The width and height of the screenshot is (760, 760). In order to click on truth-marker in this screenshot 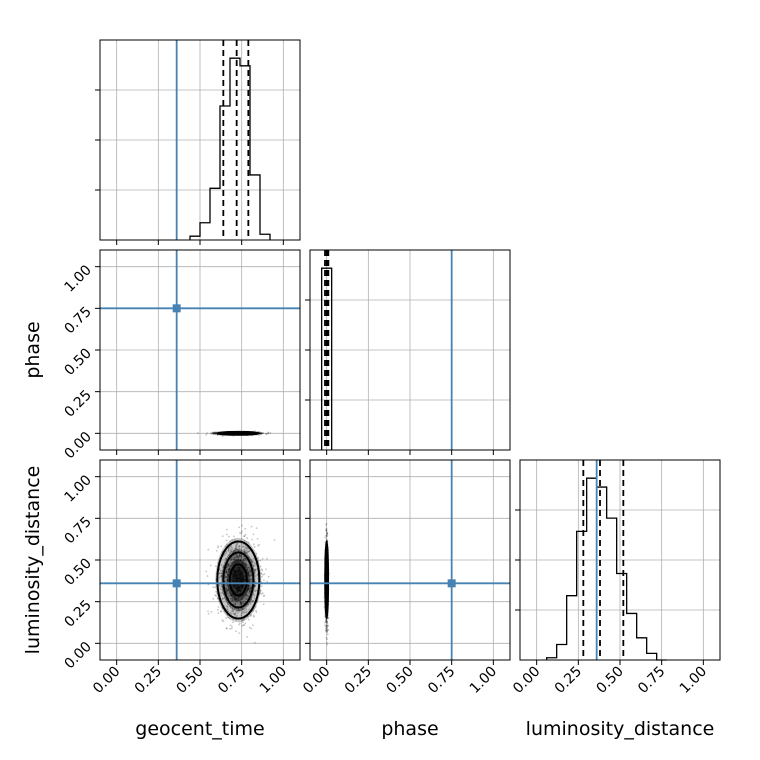, I will do `click(176, 583)`.